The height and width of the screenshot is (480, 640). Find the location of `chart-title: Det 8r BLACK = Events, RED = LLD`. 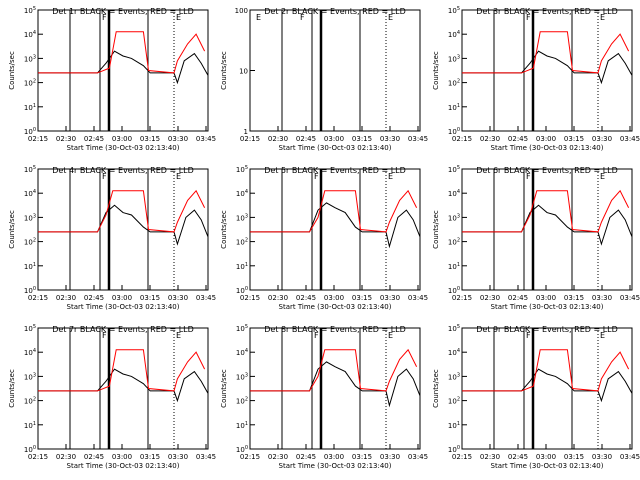

chart-title: Det 8r BLACK = Events, RED = LLD is located at coordinates (335, 329).